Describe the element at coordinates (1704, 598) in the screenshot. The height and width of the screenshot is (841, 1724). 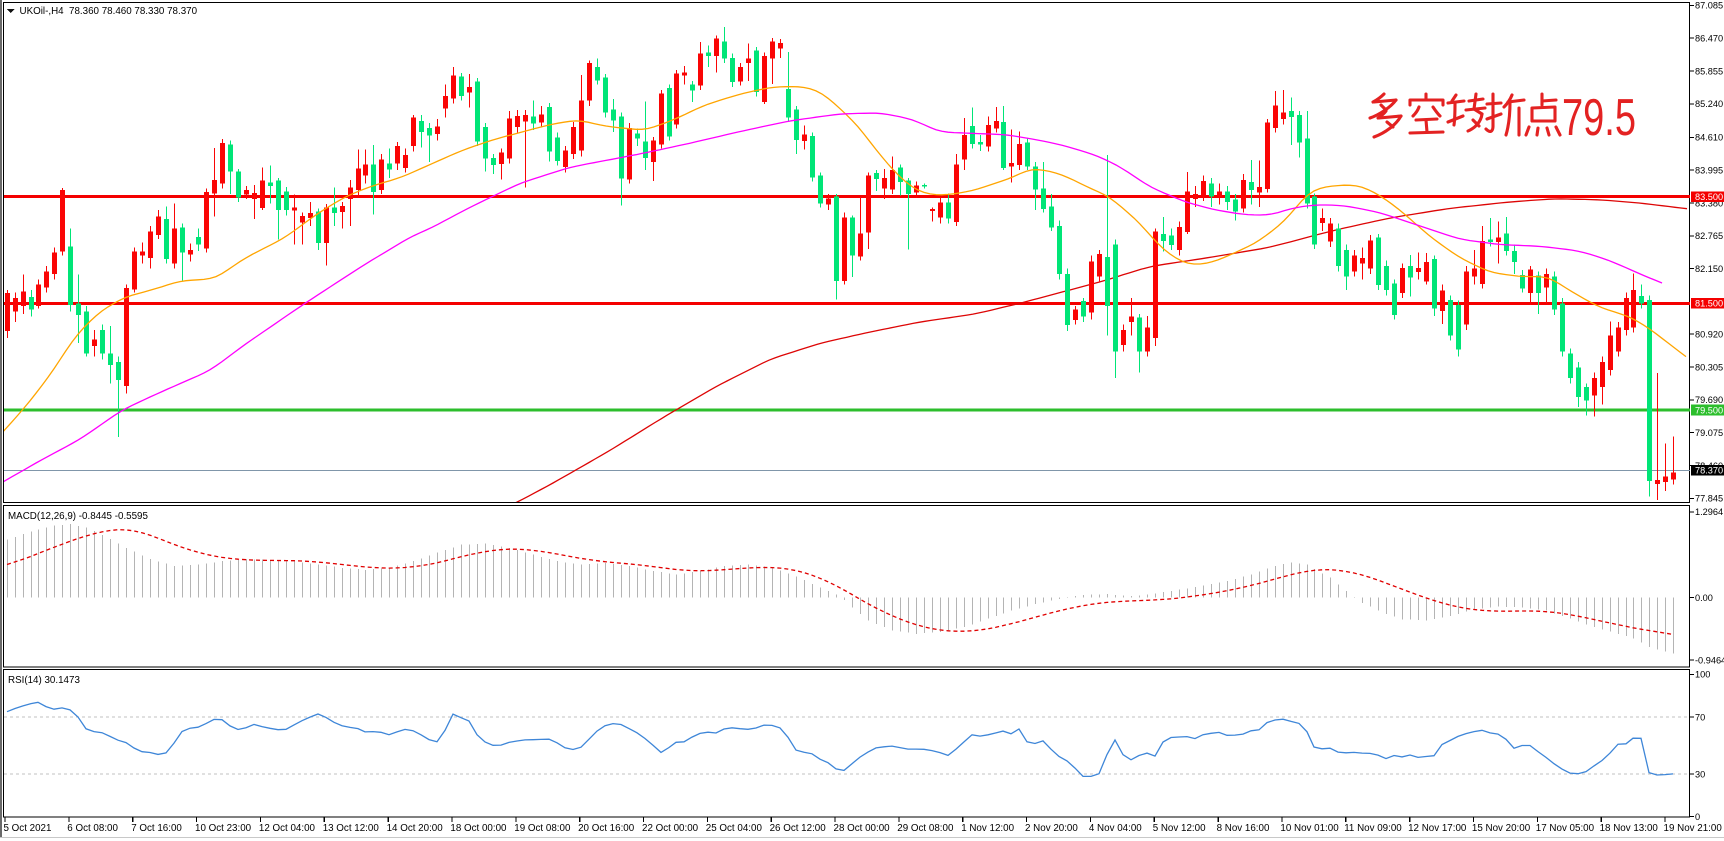
I see `svg-text: 0.00` at that location.